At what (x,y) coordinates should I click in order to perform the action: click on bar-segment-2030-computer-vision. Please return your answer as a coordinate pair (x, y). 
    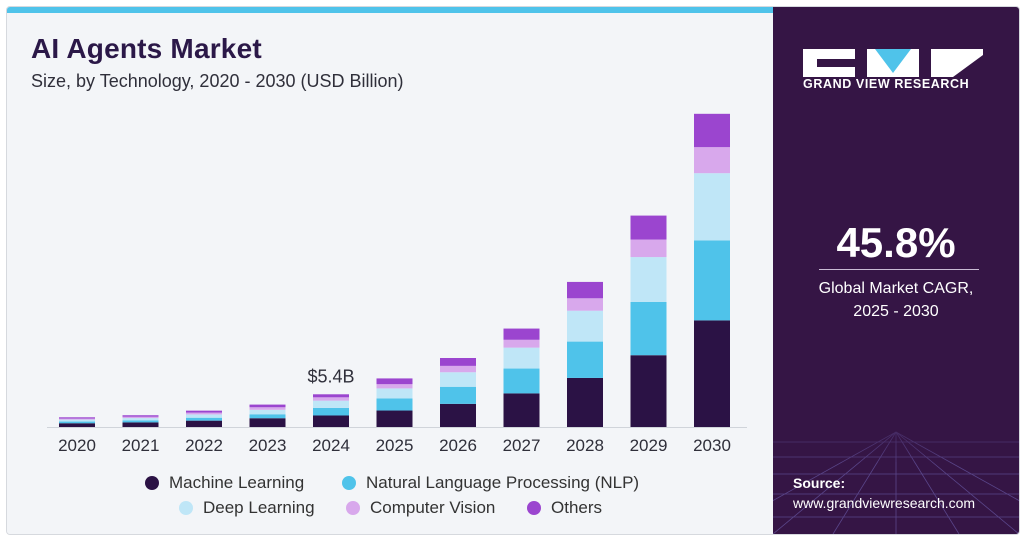
    Looking at the image, I should click on (712, 160).